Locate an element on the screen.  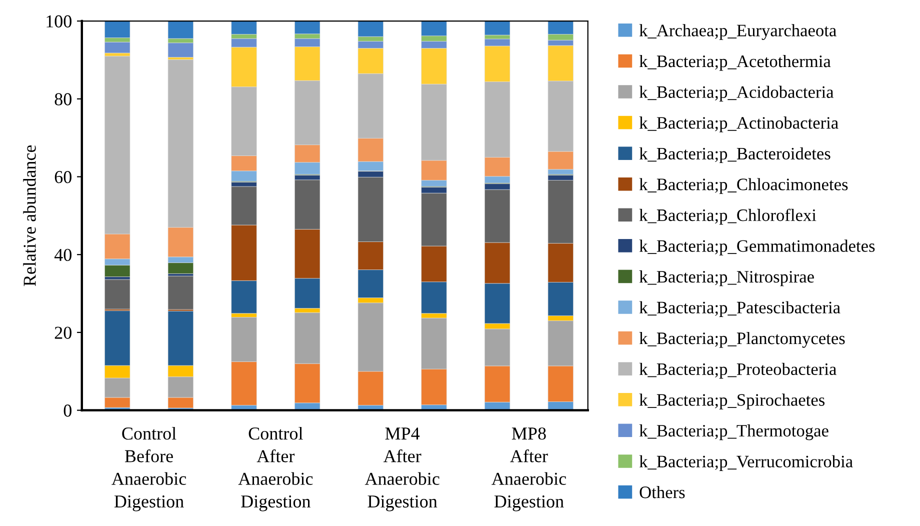
y-tick-label: 80 is located at coordinates (63, 99).